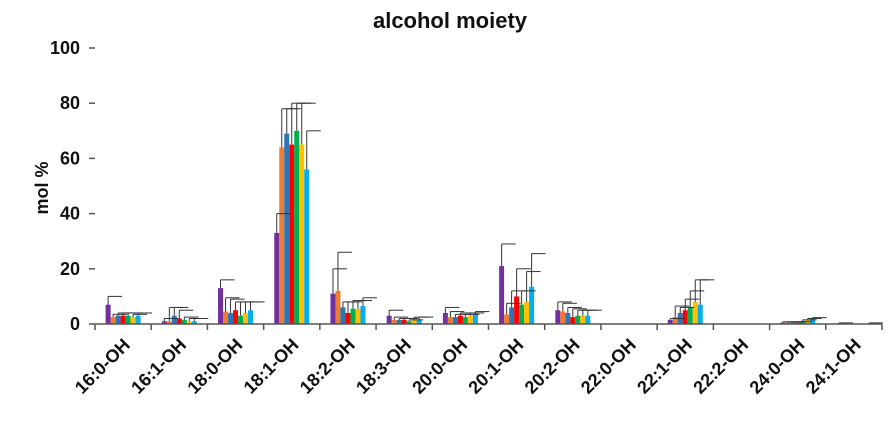  I want to click on x-tick-label: 24:0-OH, so click(777, 366).